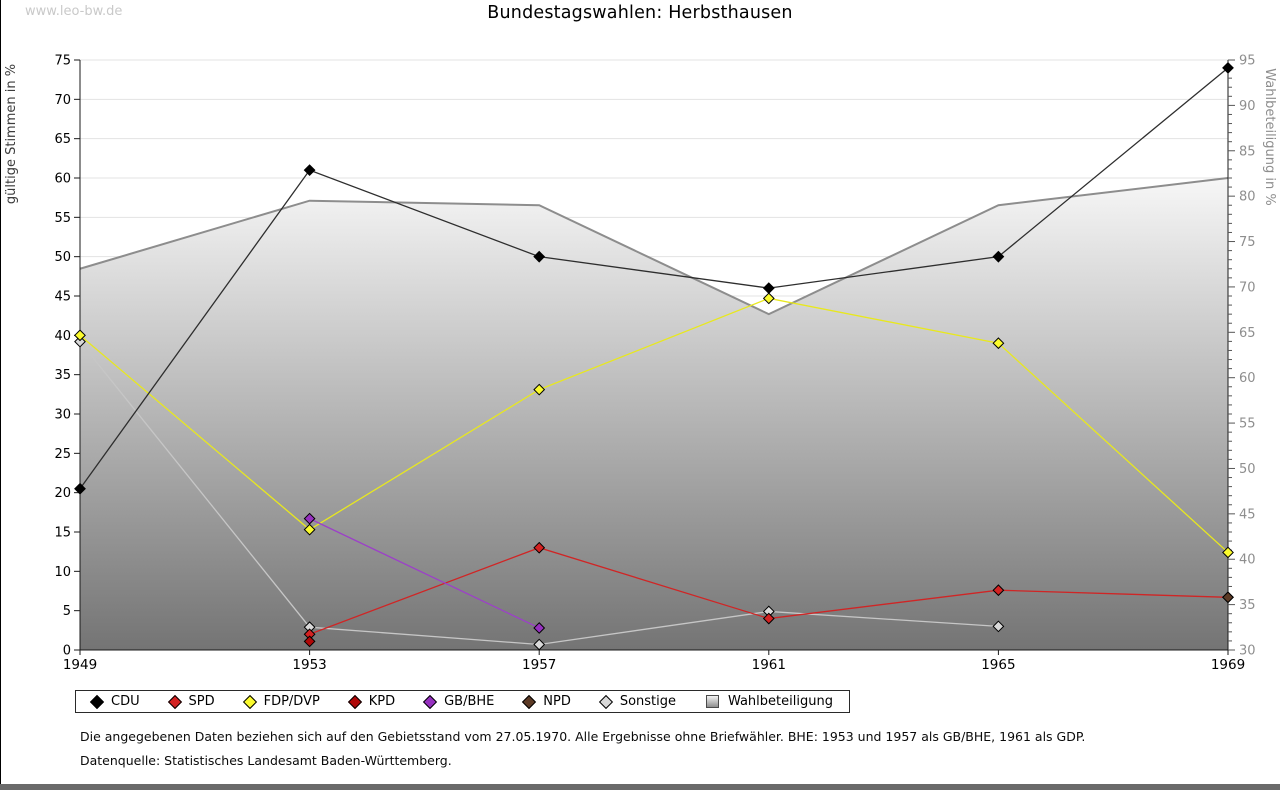  I want to click on legend-item-gb-bhe: GB/BHE, so click(459, 701).